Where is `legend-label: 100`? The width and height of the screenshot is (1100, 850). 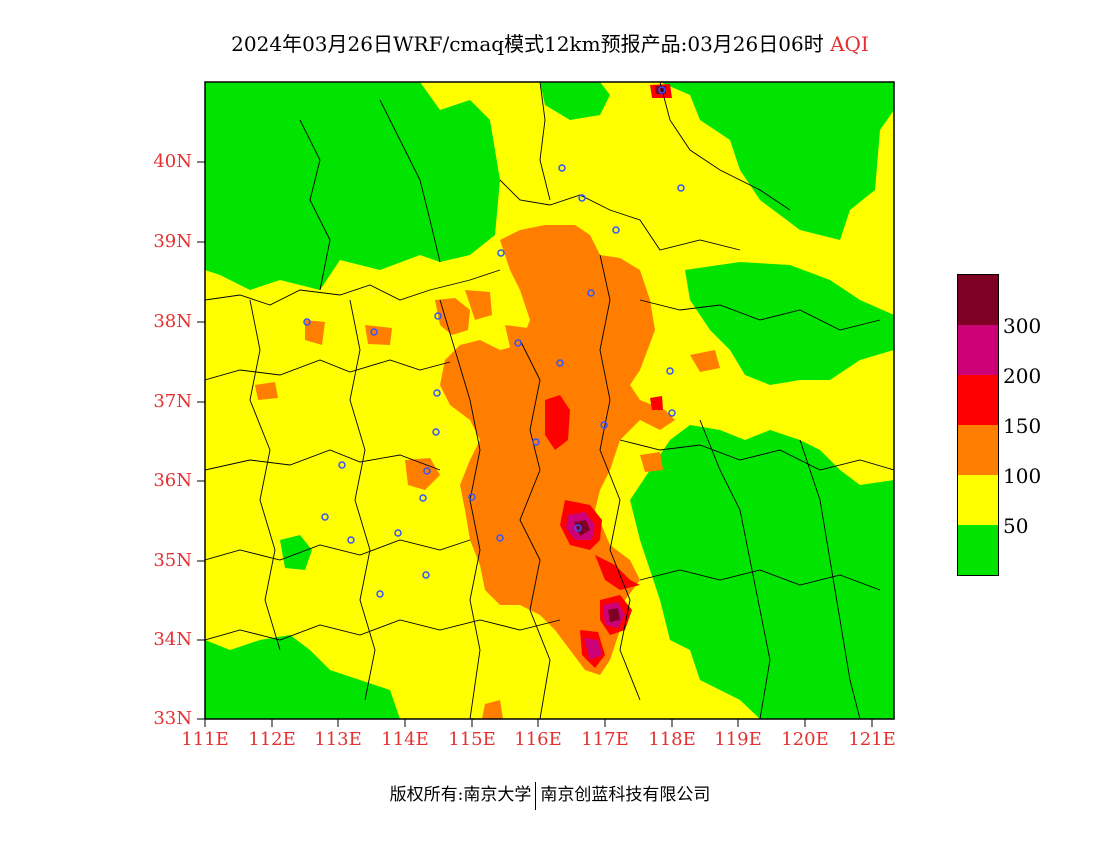 legend-label: 100 is located at coordinates (1022, 476).